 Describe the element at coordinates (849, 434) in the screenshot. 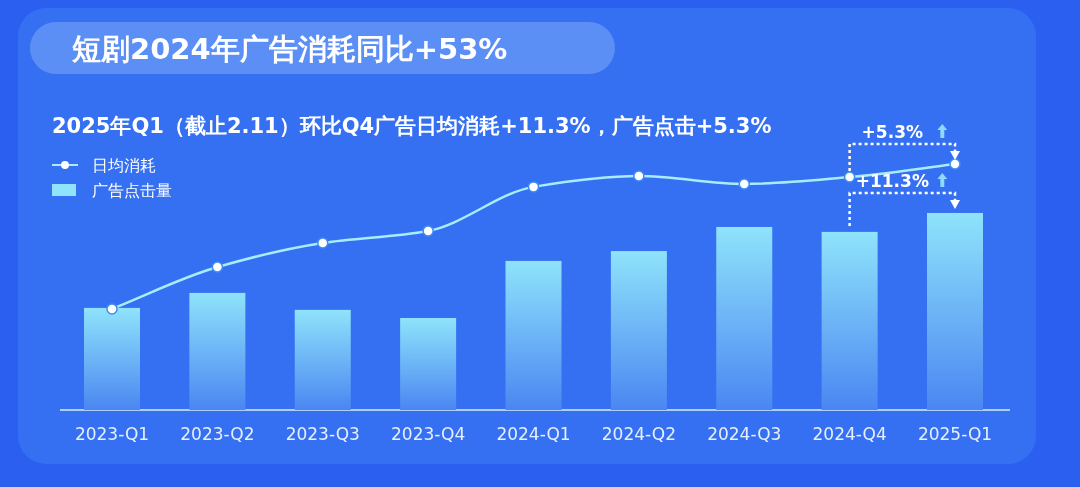

I see `x-tick-label: 2024-Q4` at that location.